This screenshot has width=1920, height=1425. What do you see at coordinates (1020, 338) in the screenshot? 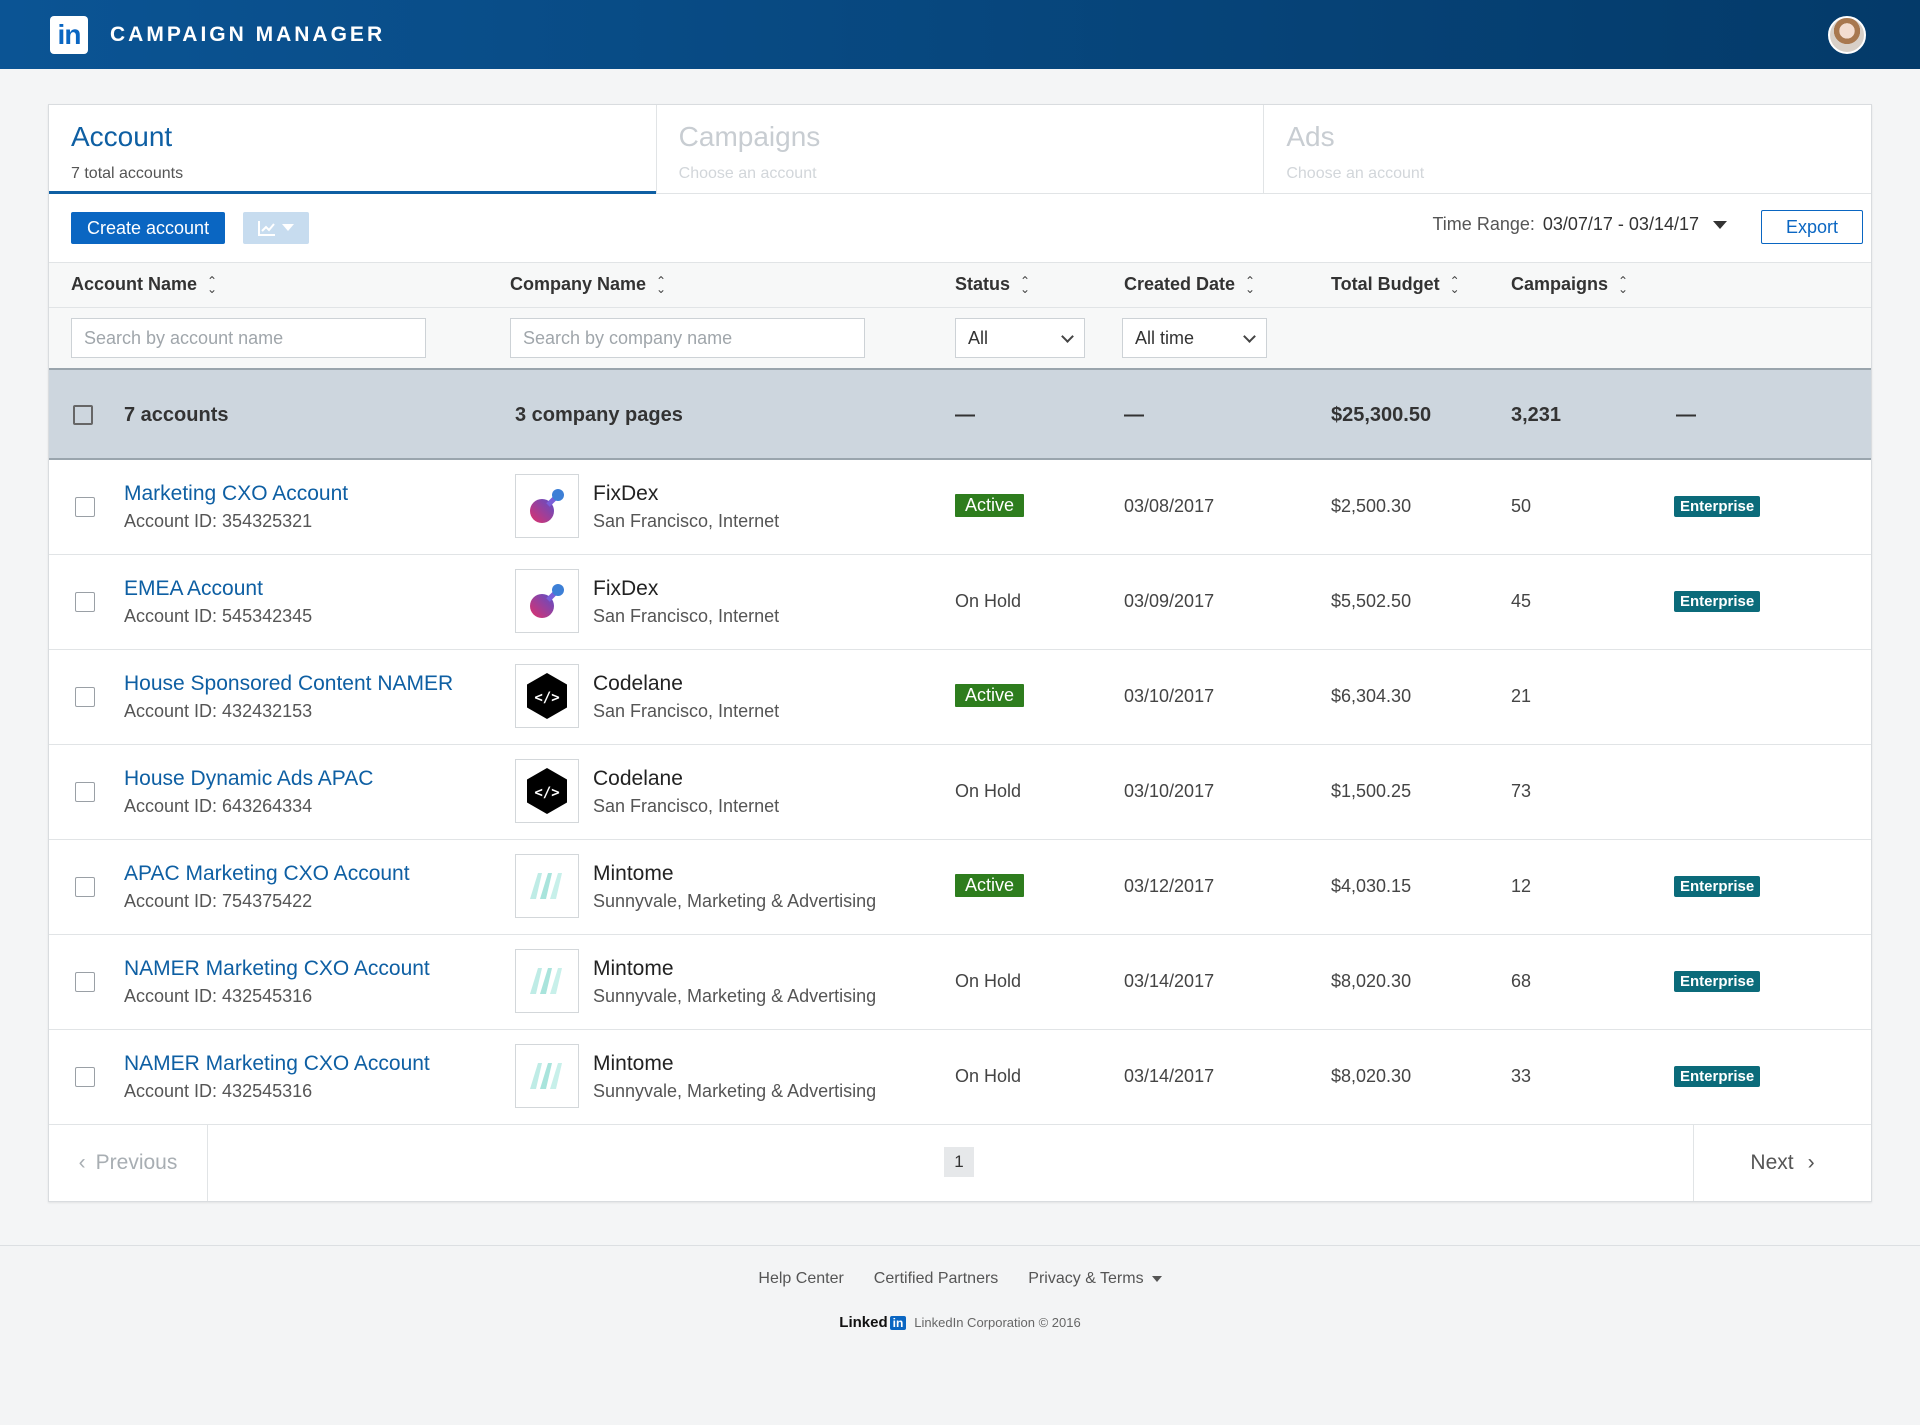
I see `status-filter-select: All` at bounding box center [1020, 338].